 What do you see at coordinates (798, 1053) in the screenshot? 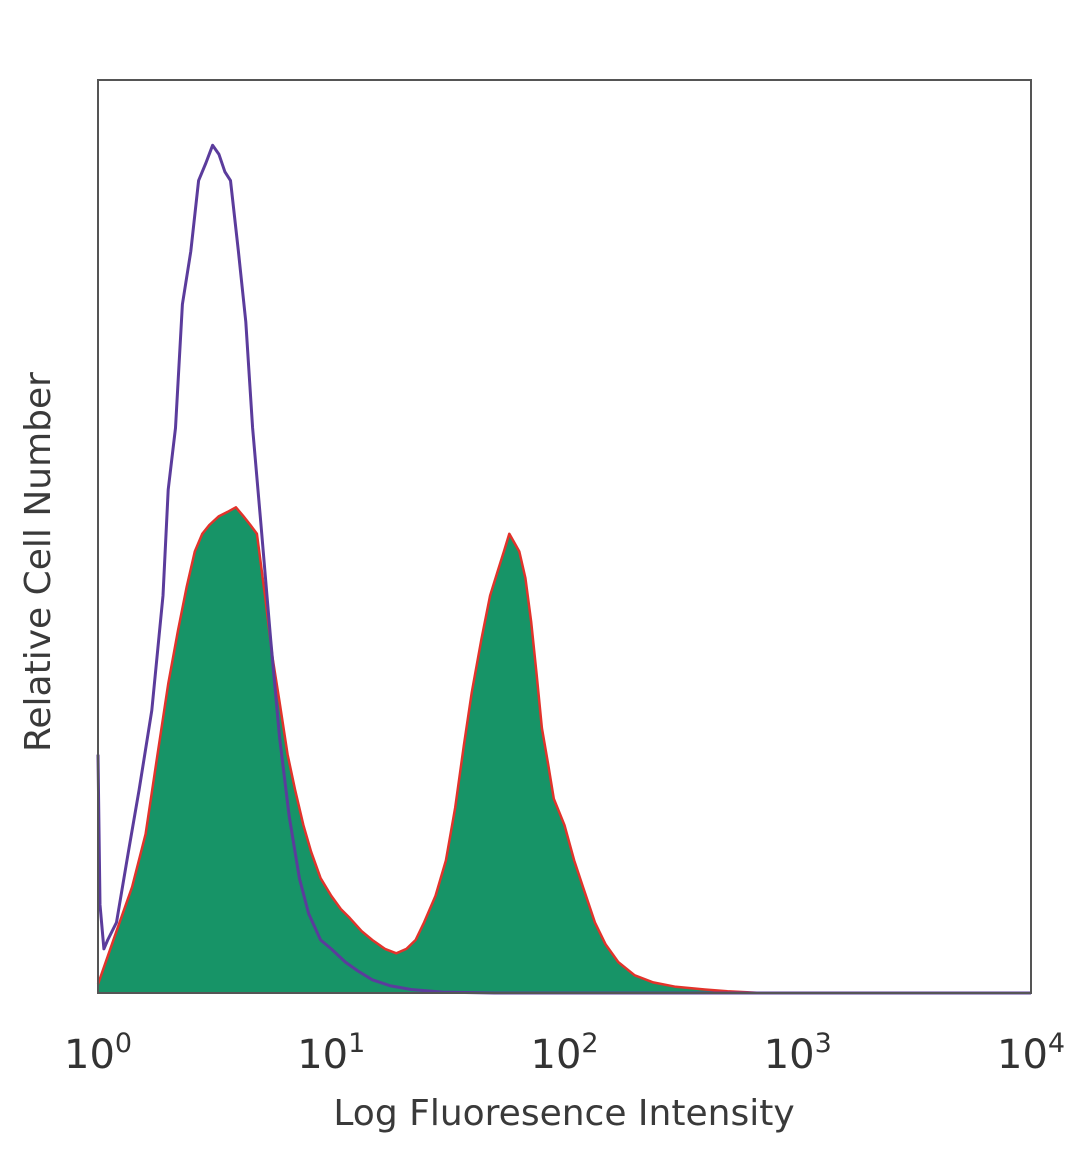
I see `x-tick-label-3: 103` at bounding box center [798, 1053].